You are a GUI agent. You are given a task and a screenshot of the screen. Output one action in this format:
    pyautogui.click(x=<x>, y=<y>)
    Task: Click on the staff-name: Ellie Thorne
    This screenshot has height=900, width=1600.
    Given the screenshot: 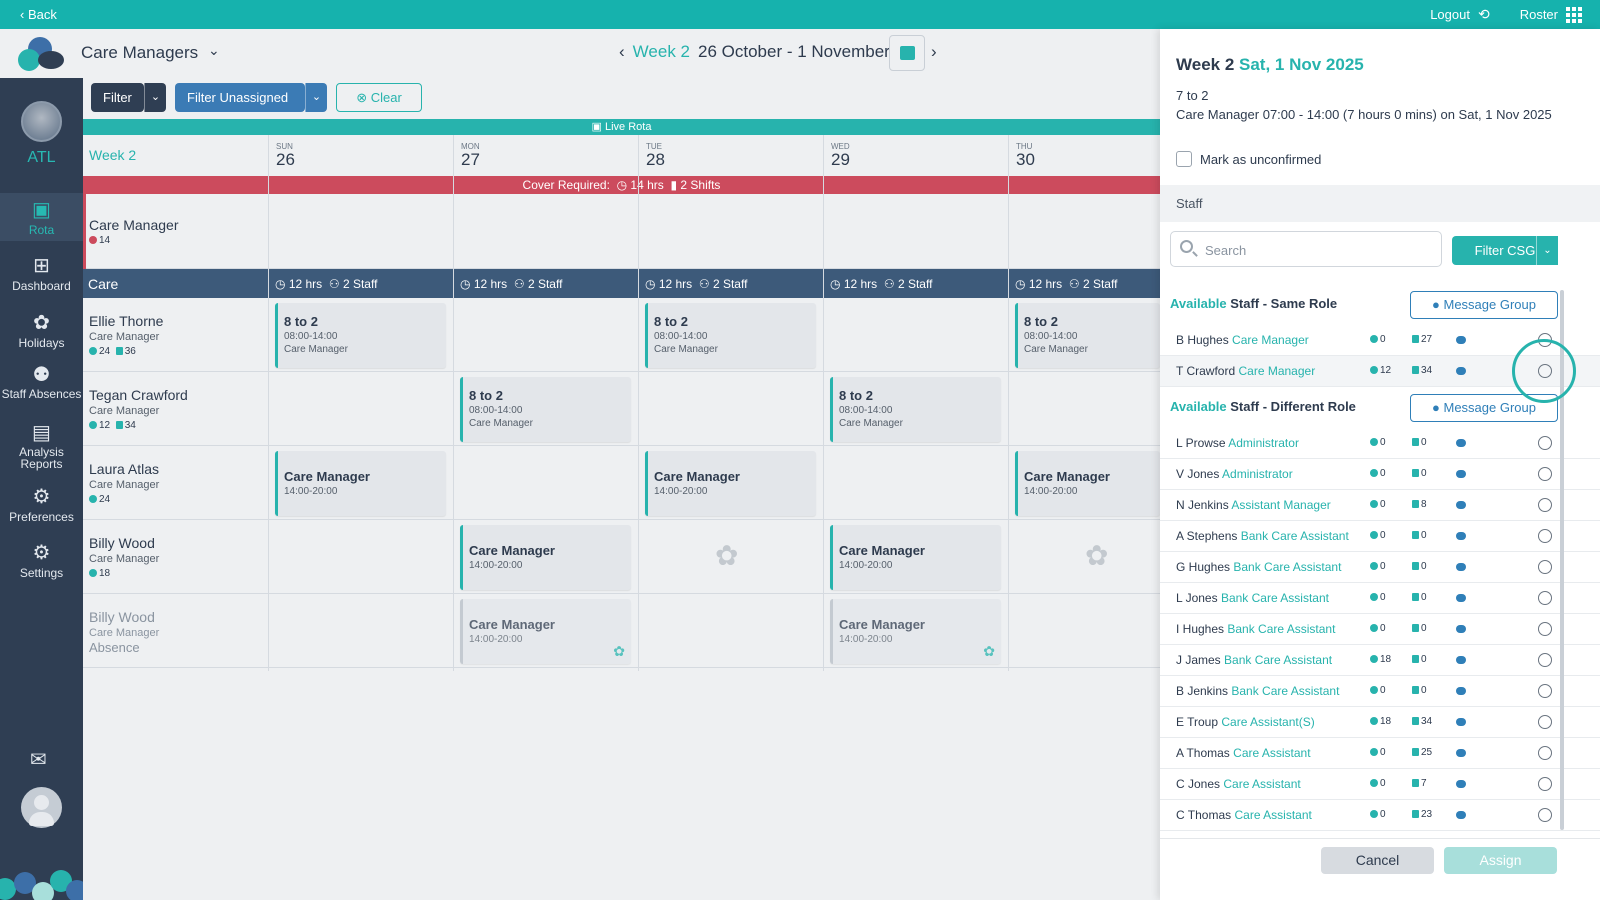 What is the action you would take?
    pyautogui.click(x=126, y=321)
    